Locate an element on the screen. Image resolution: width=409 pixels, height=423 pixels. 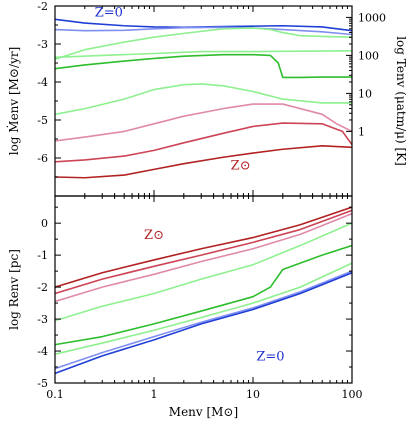
right-y-axis-title: log Tenv (μatm/μ) [K] is located at coordinates (401, 101).